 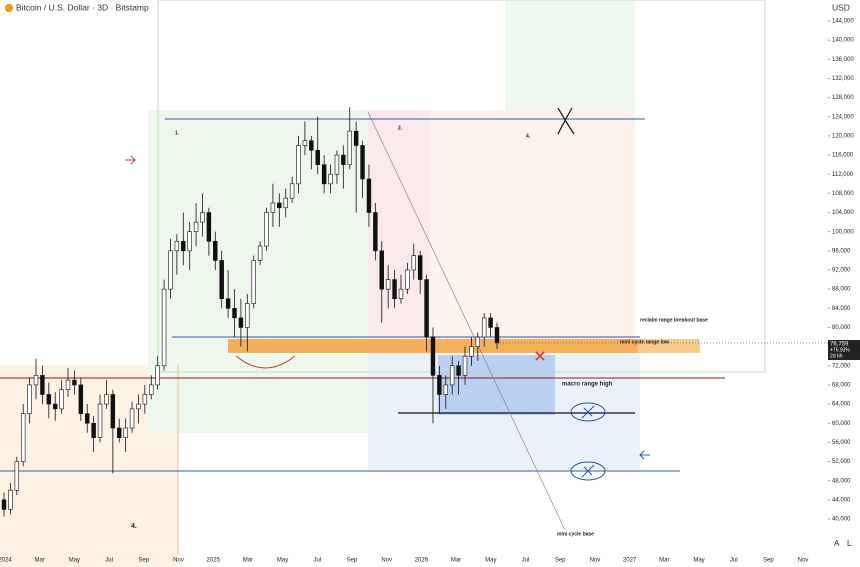 I want to click on currency: USD, so click(x=841, y=7).